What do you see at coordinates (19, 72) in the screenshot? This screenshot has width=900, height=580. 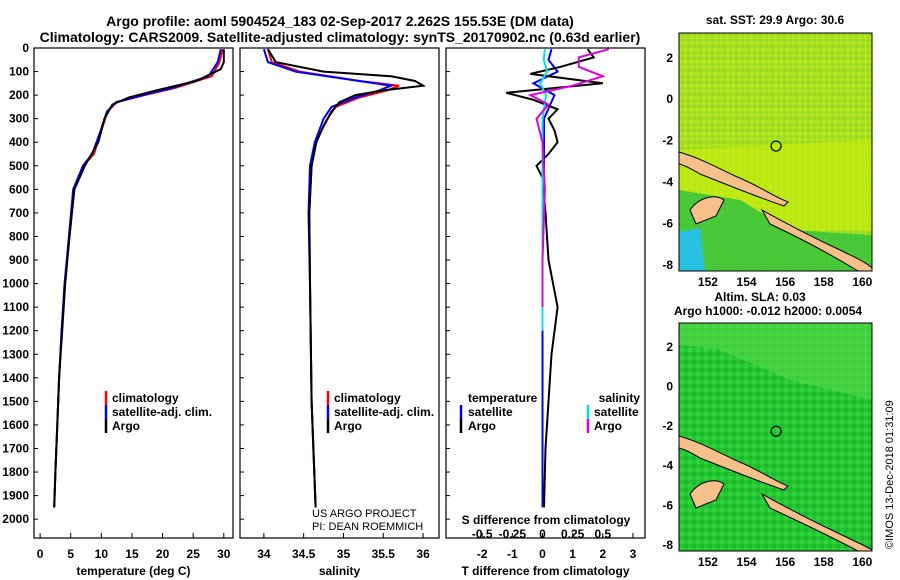 I see `y-tick-label: 100` at bounding box center [19, 72].